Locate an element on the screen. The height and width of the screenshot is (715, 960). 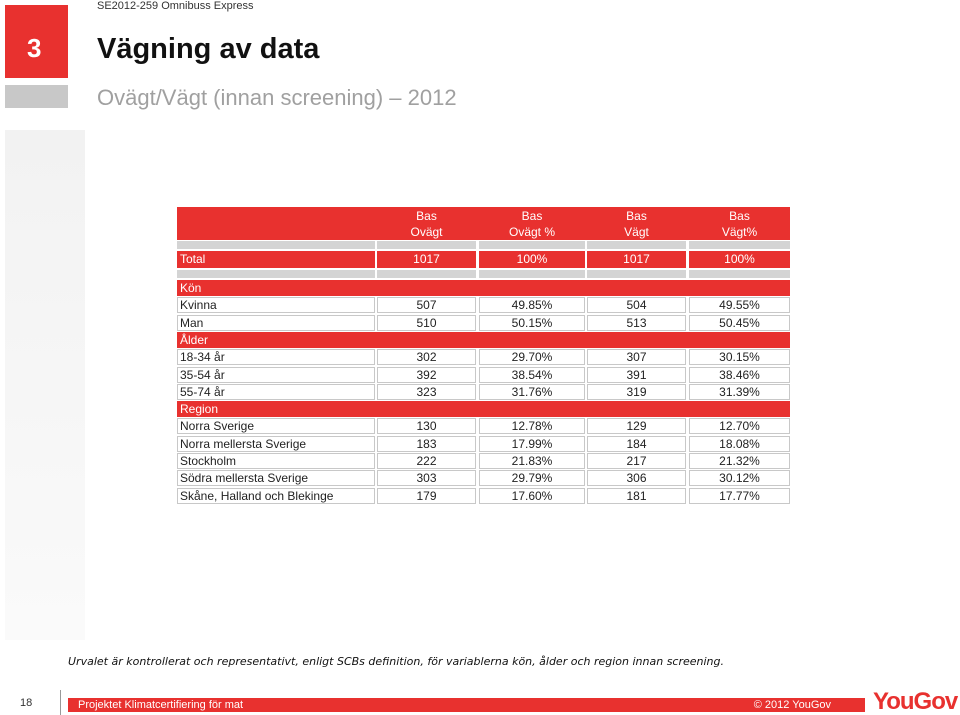
header-band is located at coordinates (483, 223).